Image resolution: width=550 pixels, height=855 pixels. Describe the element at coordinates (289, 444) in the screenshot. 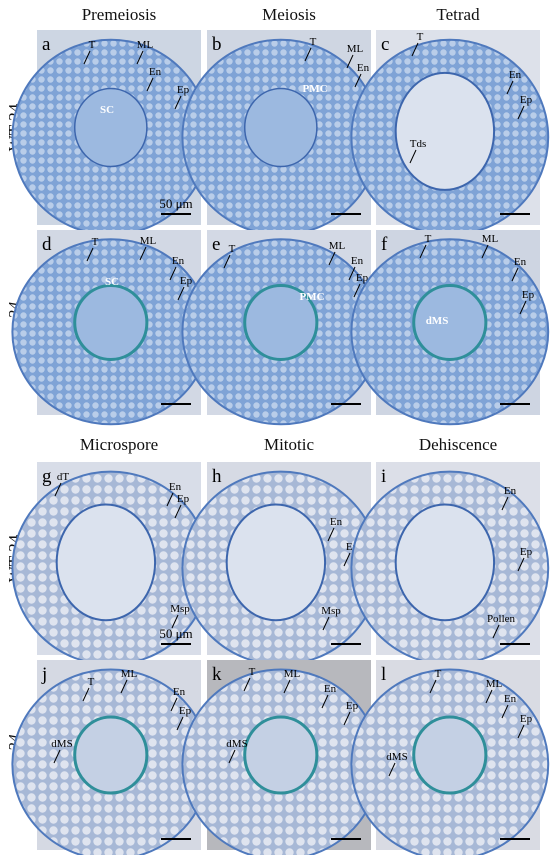

I see `column-header: Mitotic` at that location.